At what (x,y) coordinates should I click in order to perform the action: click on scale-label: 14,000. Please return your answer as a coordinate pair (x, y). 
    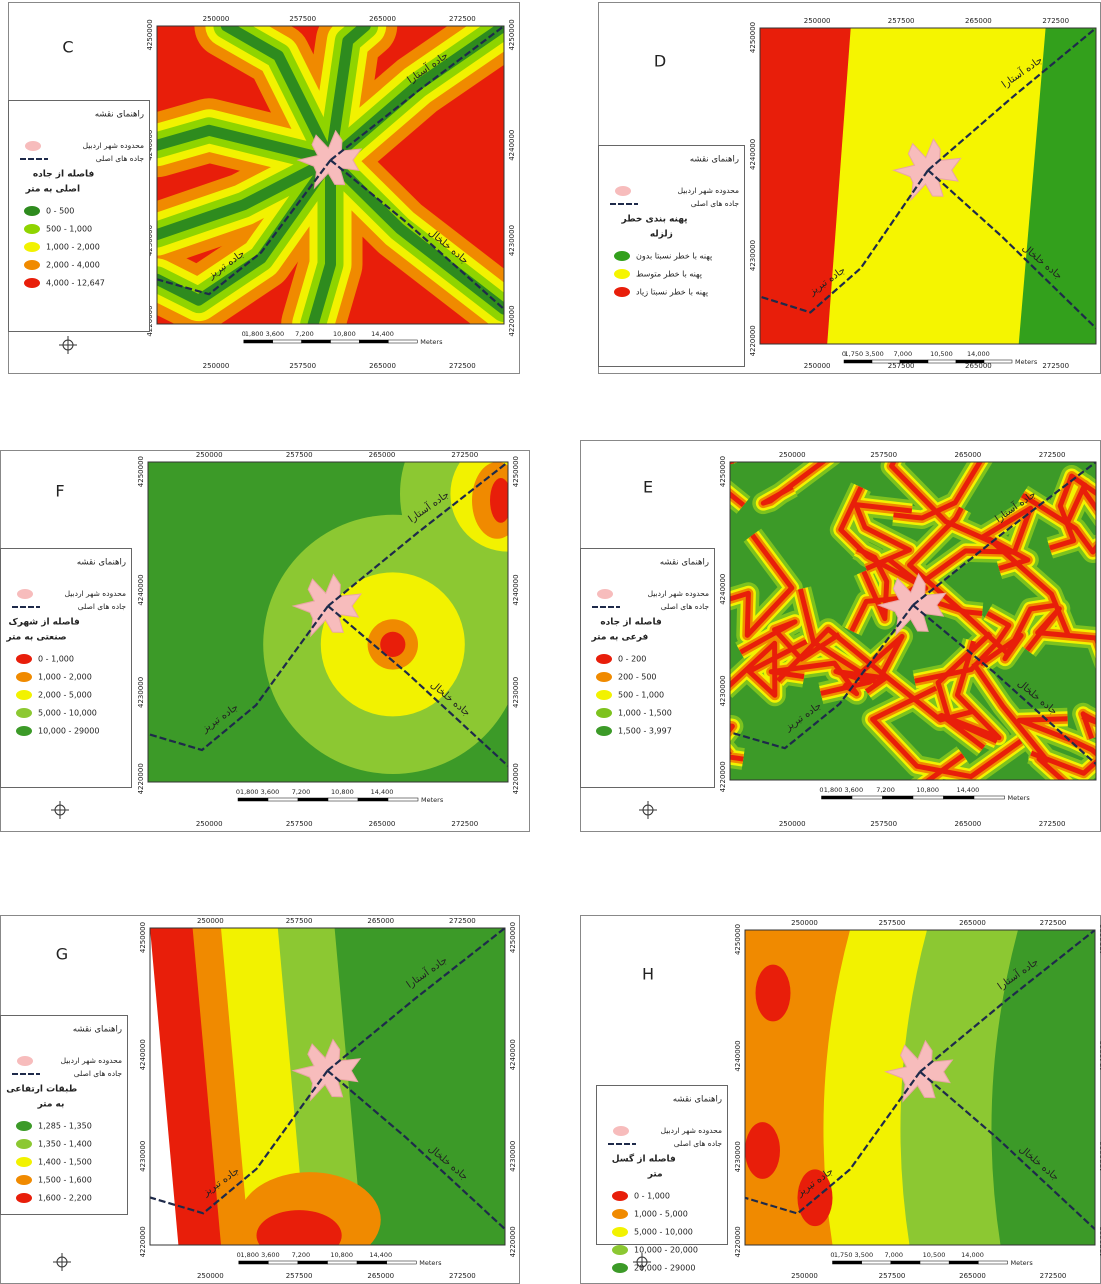
    Looking at the image, I should click on (978, 354).